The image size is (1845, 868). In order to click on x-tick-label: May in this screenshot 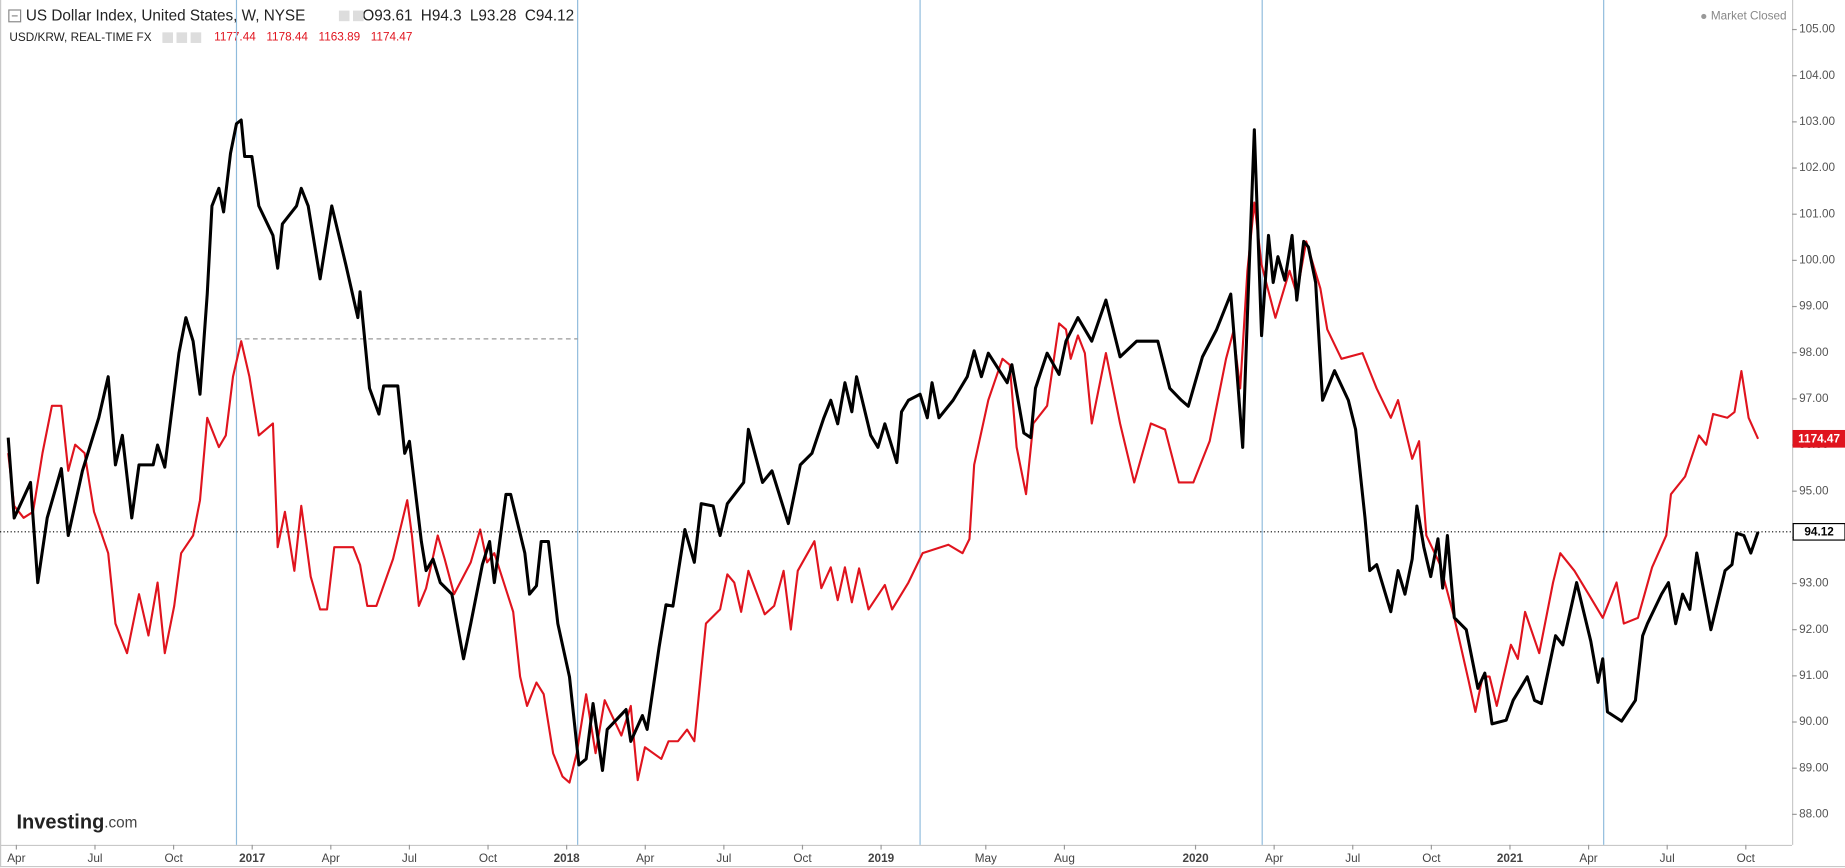, I will do `click(986, 858)`.